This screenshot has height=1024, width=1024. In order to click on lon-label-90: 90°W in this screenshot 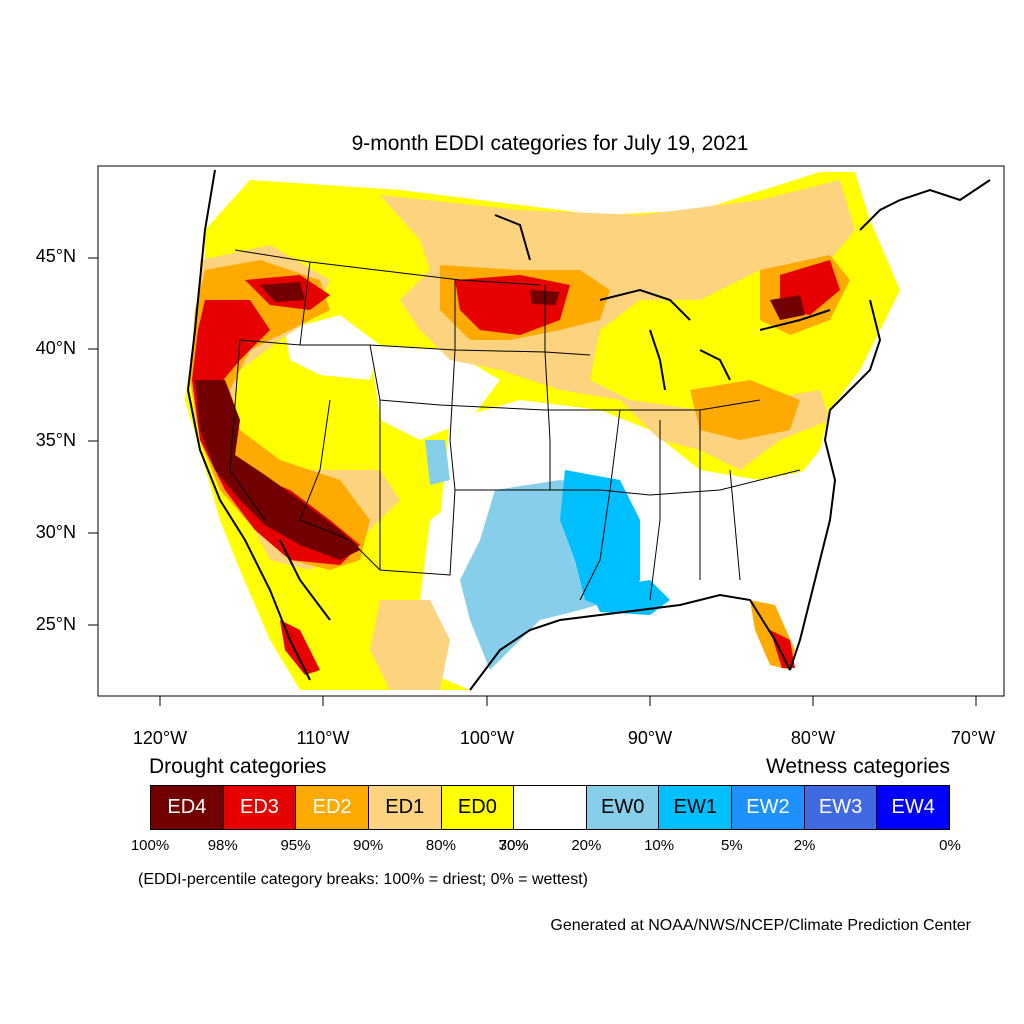, I will do `click(650, 738)`.